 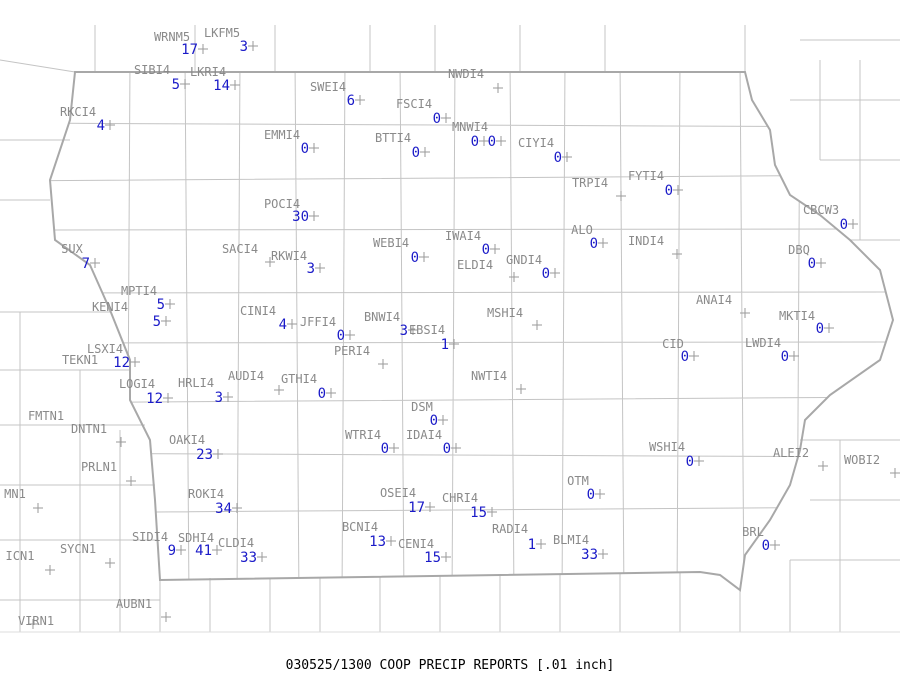 I want to click on station-name: BLMI4, so click(x=571, y=540).